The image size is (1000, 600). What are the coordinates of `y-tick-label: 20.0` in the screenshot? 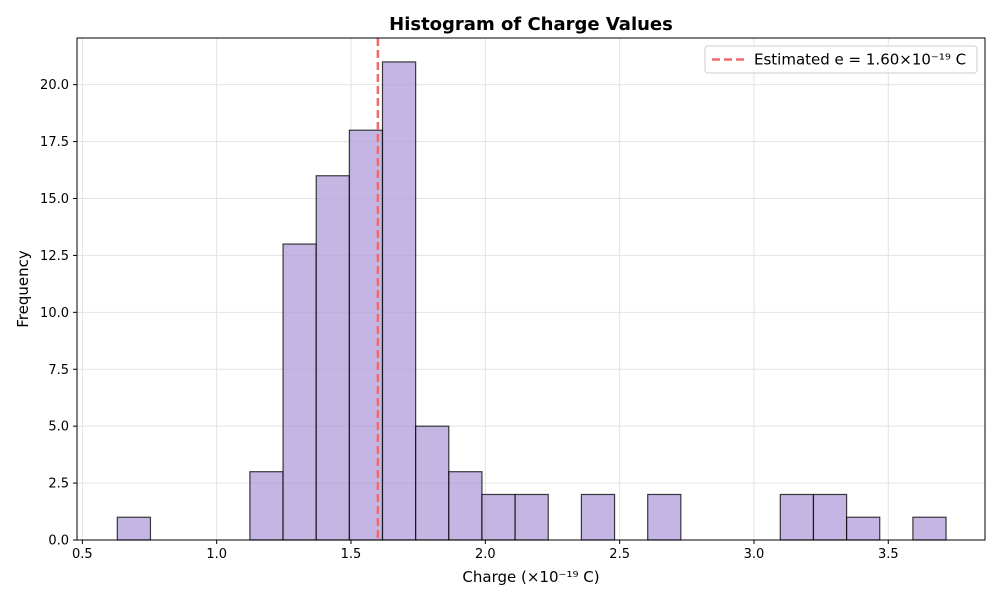 It's located at (54, 85).